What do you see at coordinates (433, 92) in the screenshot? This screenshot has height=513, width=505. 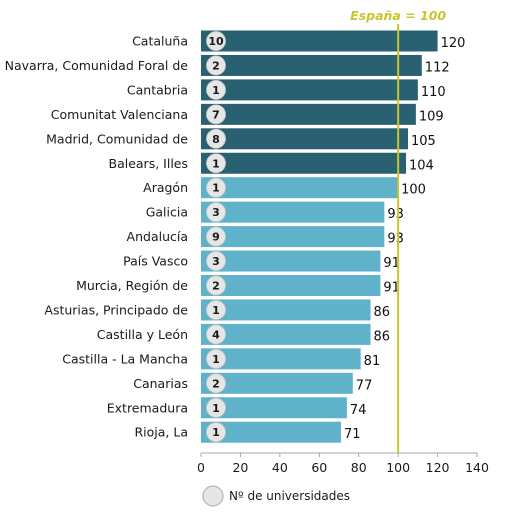 I see `data-label: 110` at bounding box center [433, 92].